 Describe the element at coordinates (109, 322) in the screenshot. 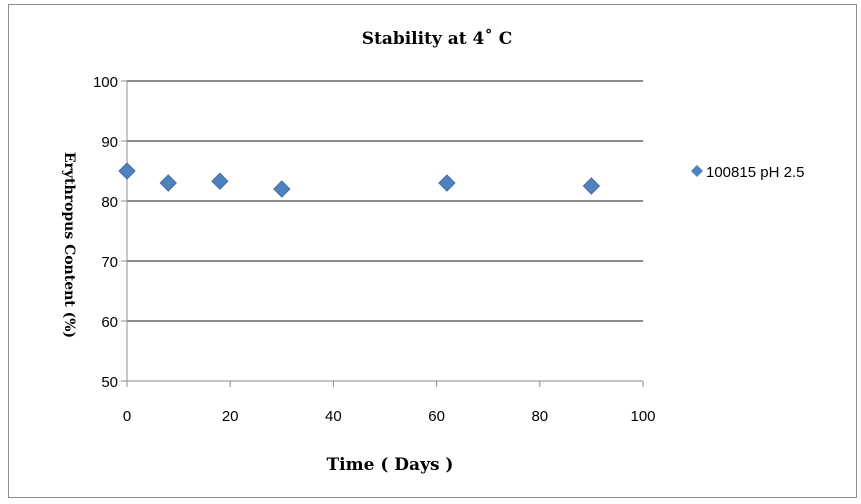

I see `y-tick-label: 60` at that location.